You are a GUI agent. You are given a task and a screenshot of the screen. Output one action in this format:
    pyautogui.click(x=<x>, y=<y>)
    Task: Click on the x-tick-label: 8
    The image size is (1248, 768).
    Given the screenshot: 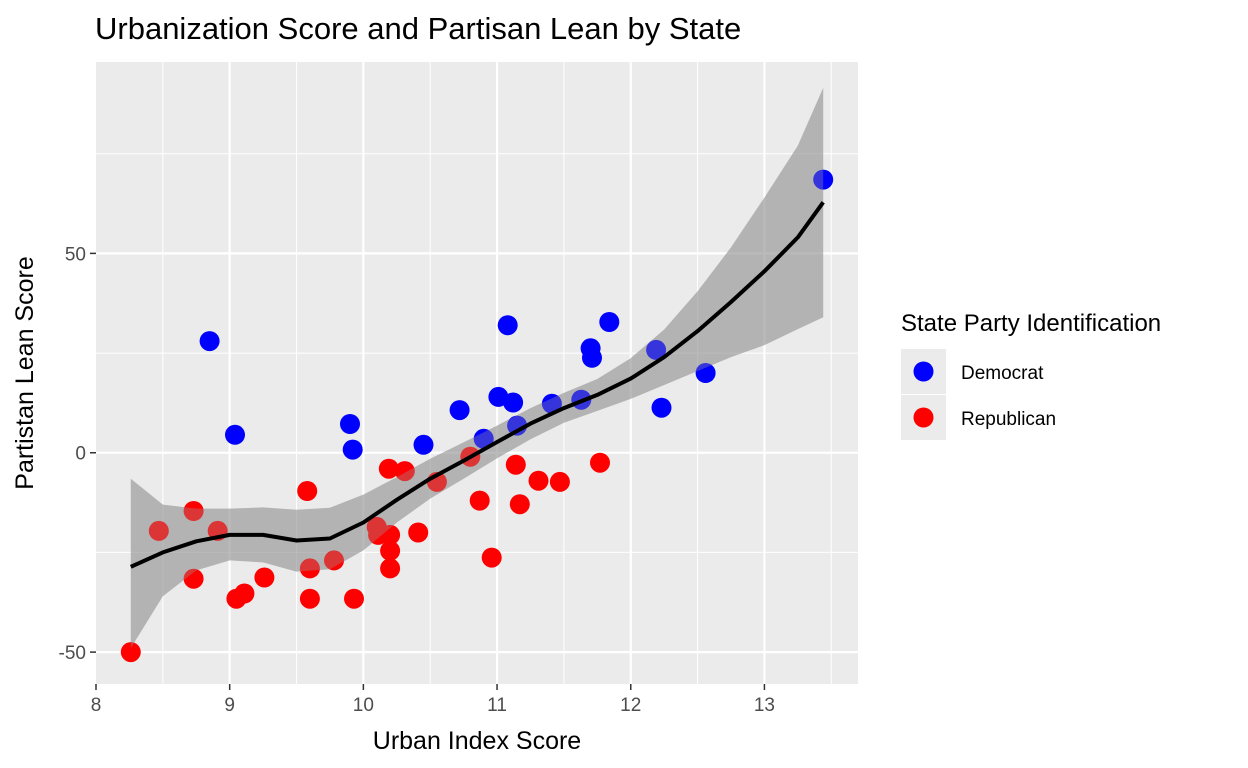 What is the action you would take?
    pyautogui.click(x=96, y=705)
    